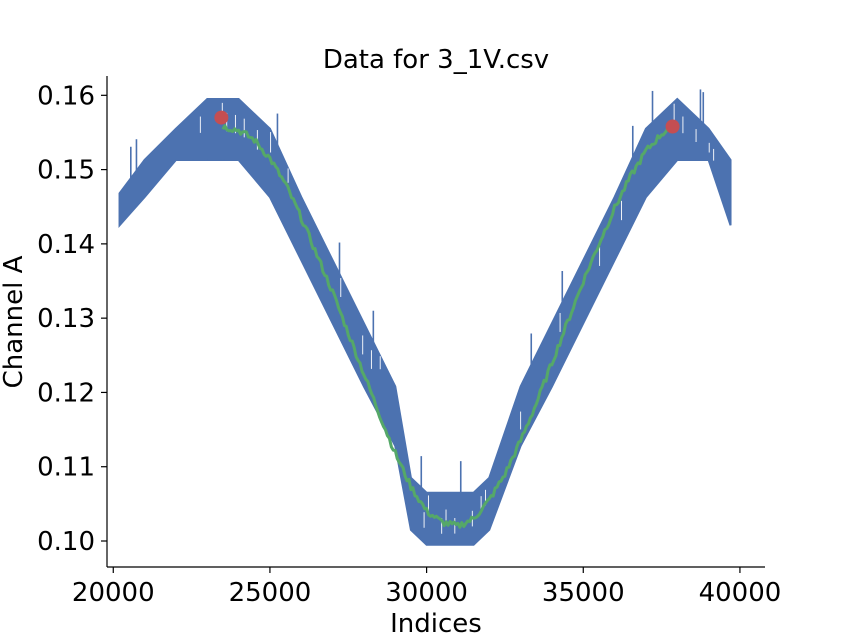 This screenshot has height=641, width=850. Describe the element at coordinates (66, 245) in the screenshot. I see `y-tick-label: 0.14` at that location.